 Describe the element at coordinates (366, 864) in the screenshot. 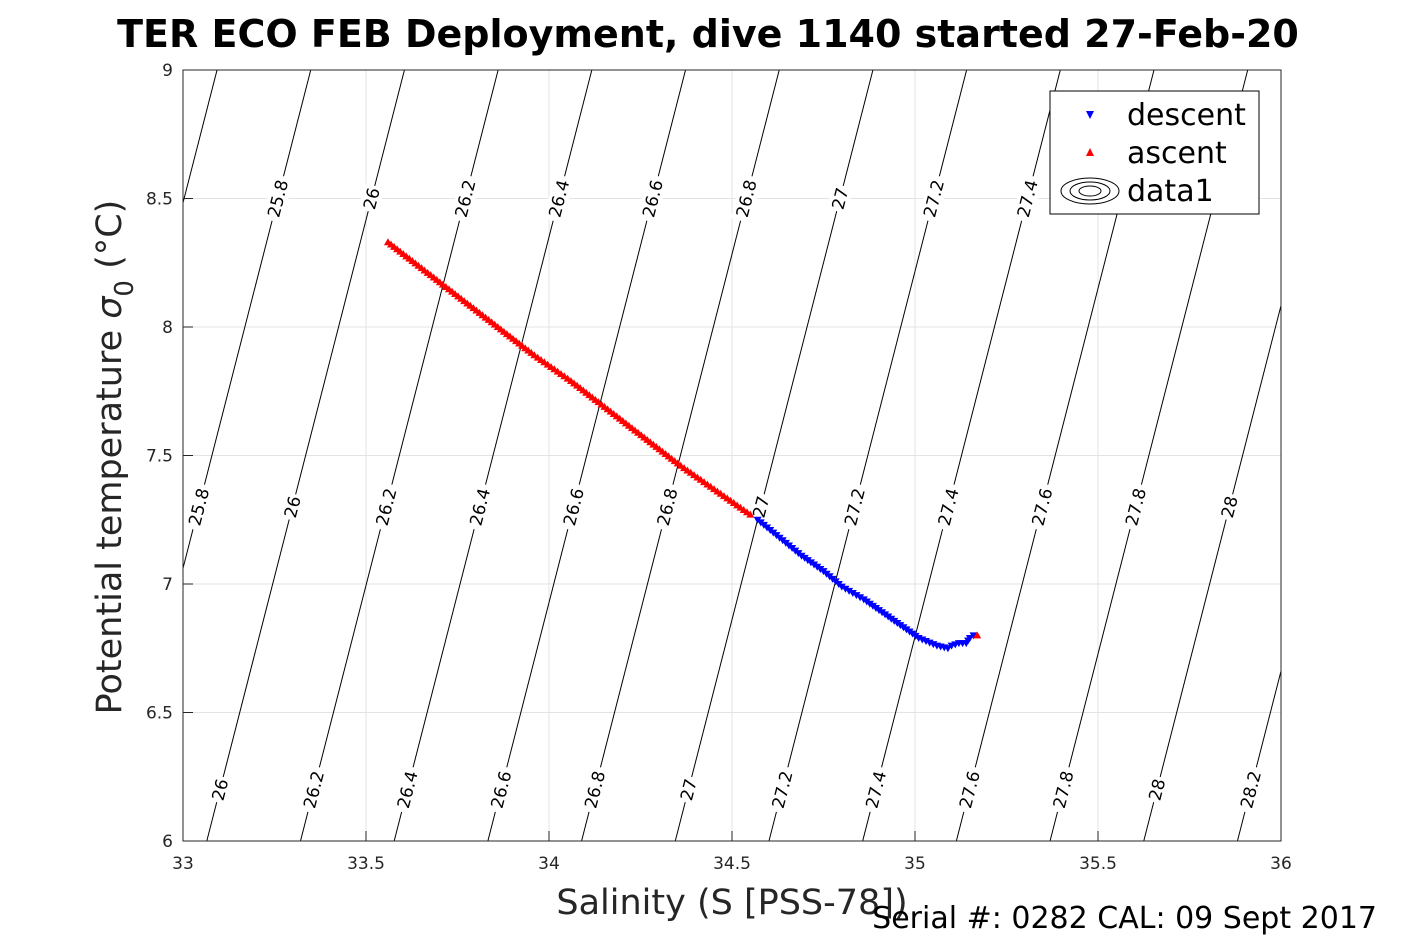

I see `x-tick-label: 33.5` at that location.